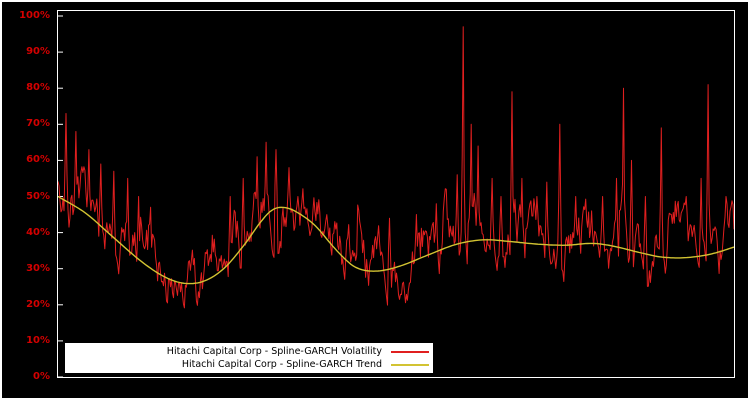 This screenshot has width=750, height=400. I want to click on y-tick-label: 20%, so click(38, 304).